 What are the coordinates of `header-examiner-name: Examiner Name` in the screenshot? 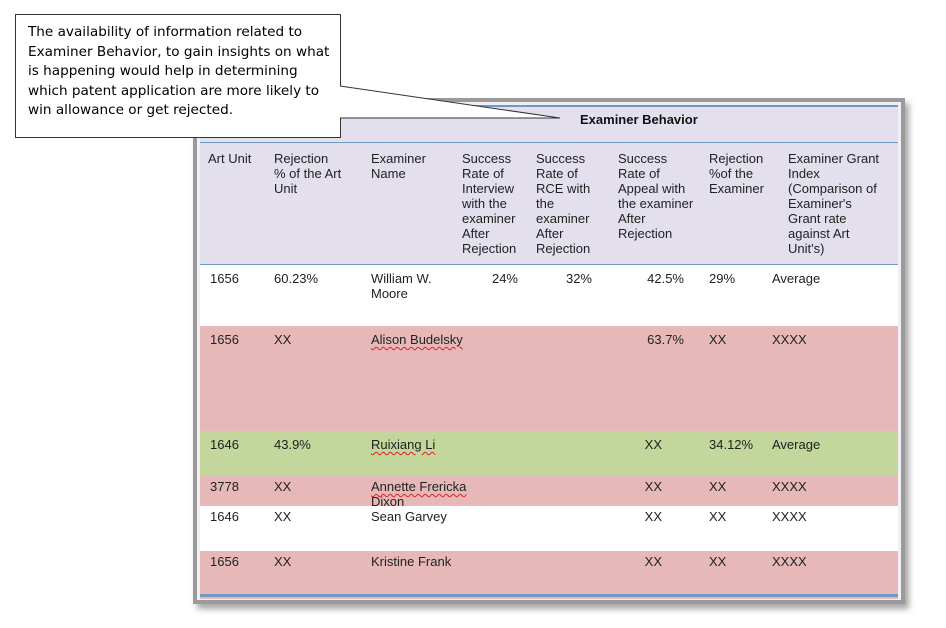 It's located at (398, 166).